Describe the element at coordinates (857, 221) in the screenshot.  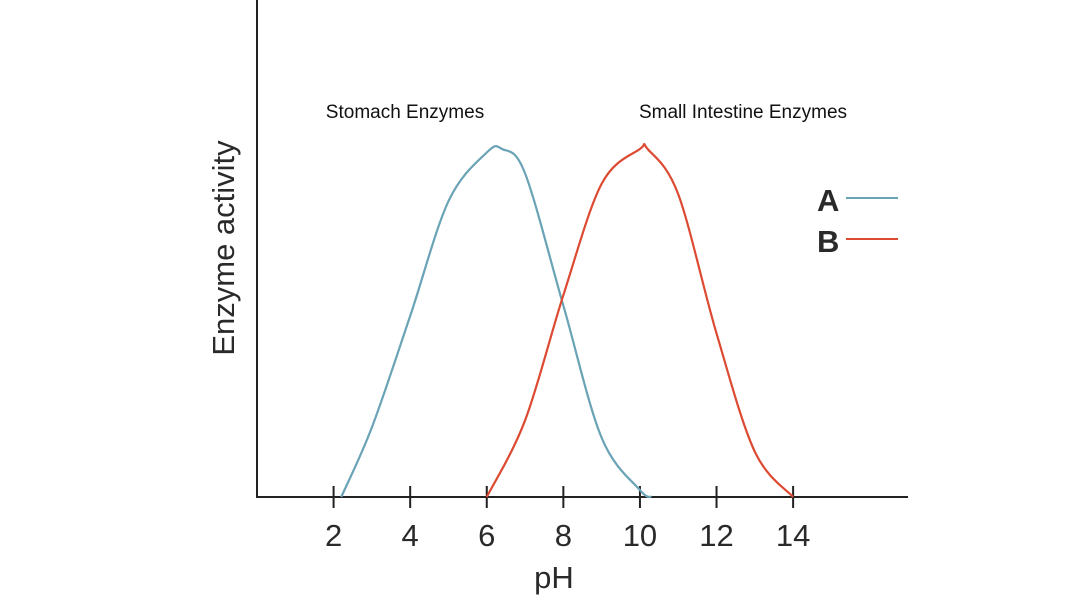
I see `legend: A B` at that location.